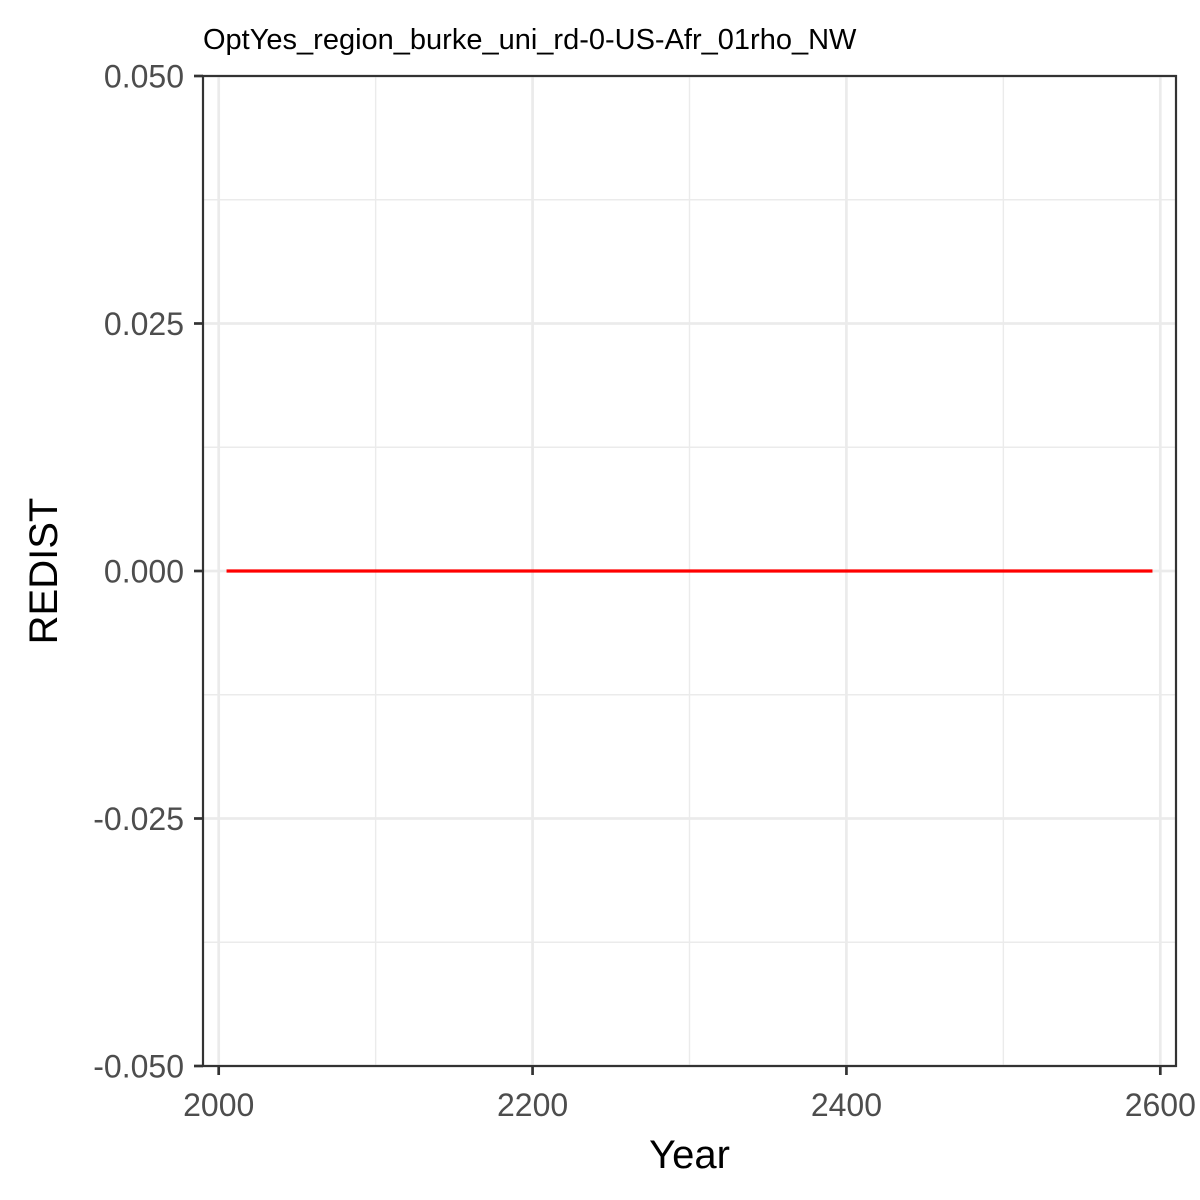  What do you see at coordinates (144, 324) in the screenshot?
I see `y-tick-label: 0.025` at bounding box center [144, 324].